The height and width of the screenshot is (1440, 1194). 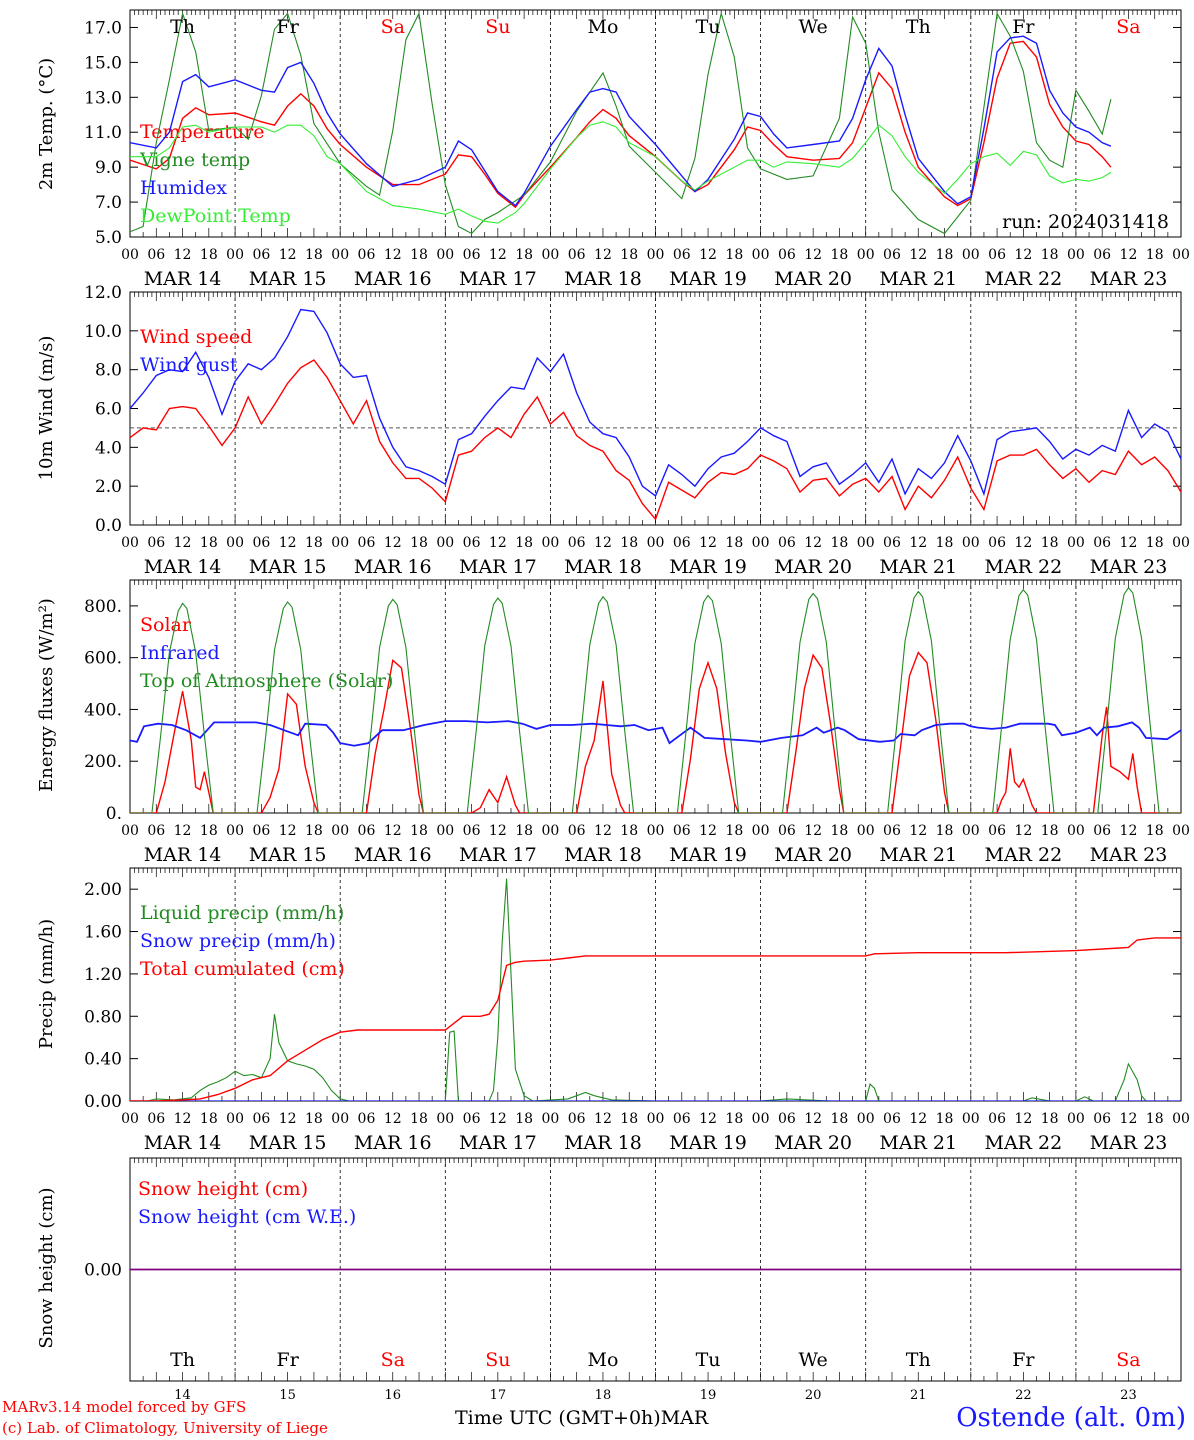 What do you see at coordinates (103, 933) in the screenshot?
I see `y-tick-label: 1.60` at bounding box center [103, 933].